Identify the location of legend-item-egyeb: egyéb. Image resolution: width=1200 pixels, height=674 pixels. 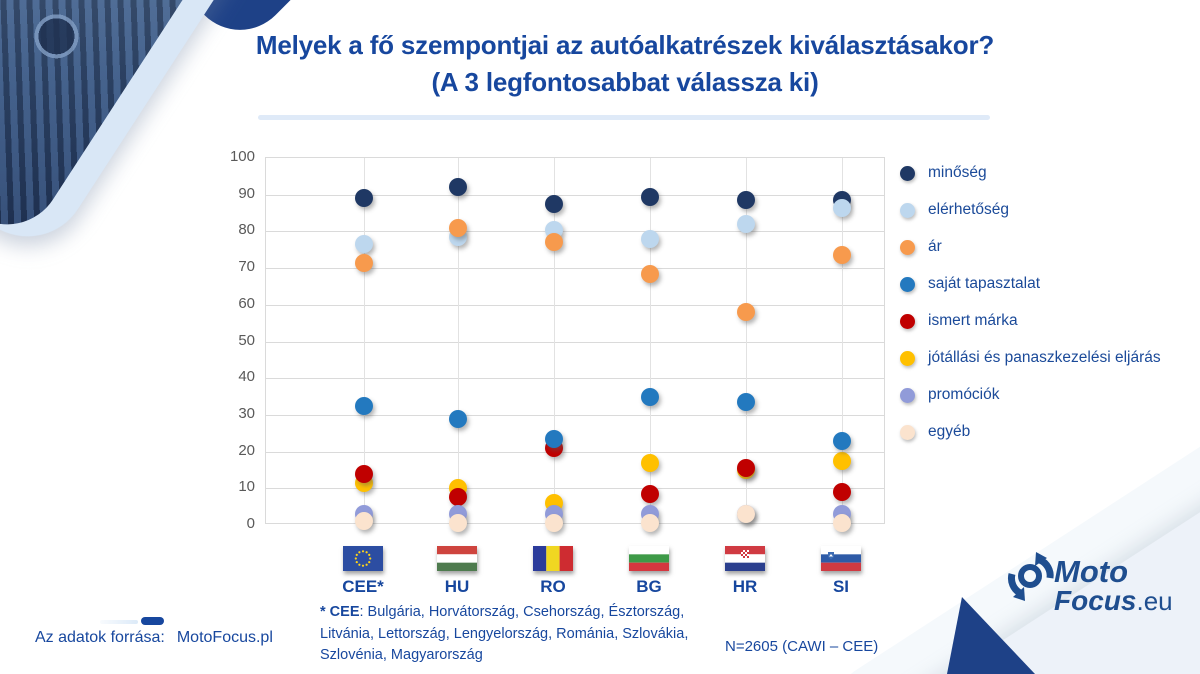
(935, 432).